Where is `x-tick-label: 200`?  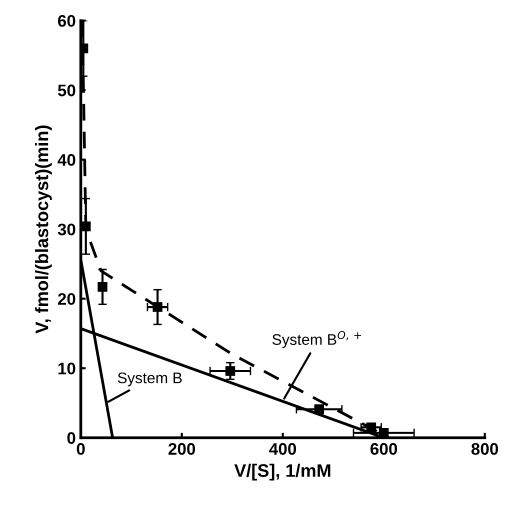
x-tick-label: 200 is located at coordinates (182, 449).